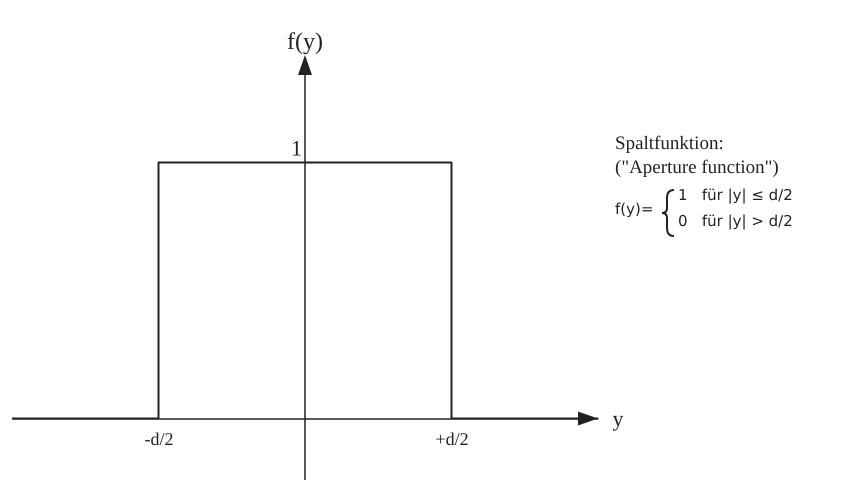 The height and width of the screenshot is (480, 847). I want to click on annotation: 1, so click(296, 148).